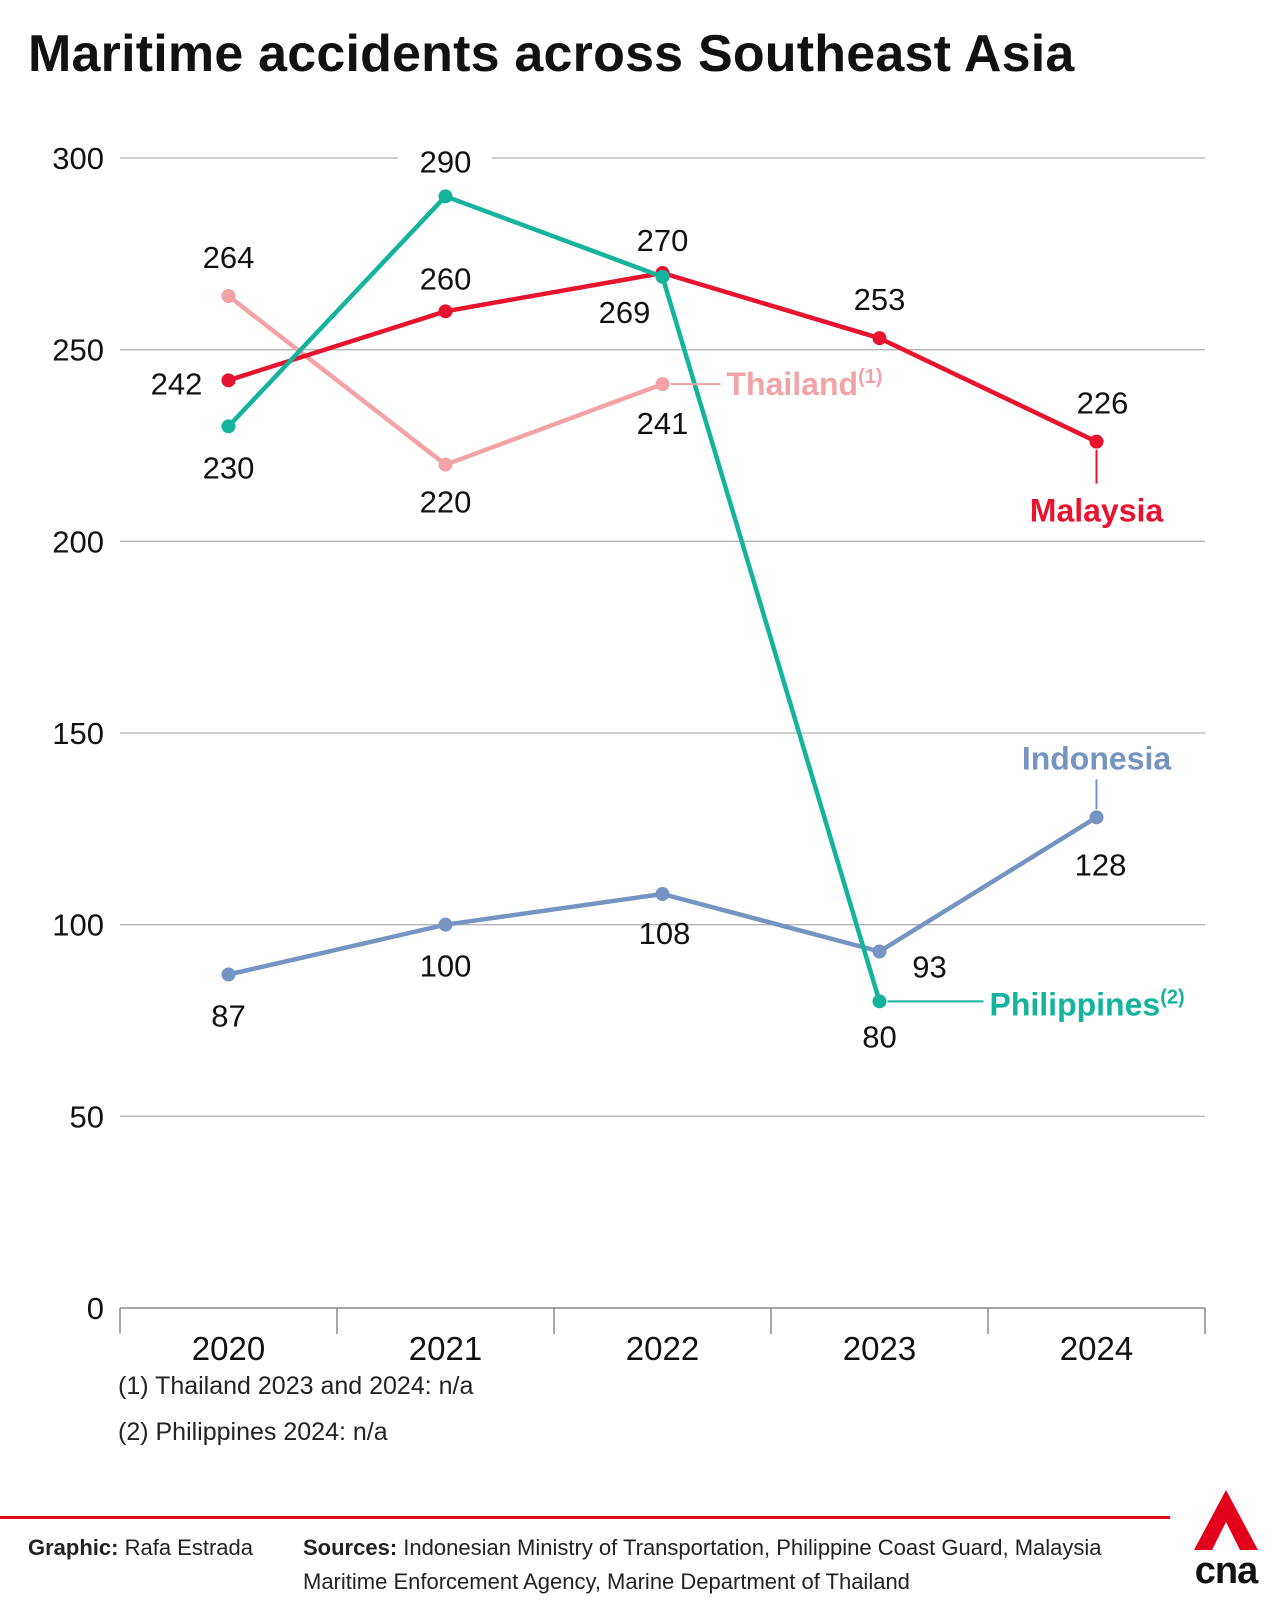 The width and height of the screenshot is (1280, 1600). I want to click on y-tick-label: 50, so click(87, 1116).